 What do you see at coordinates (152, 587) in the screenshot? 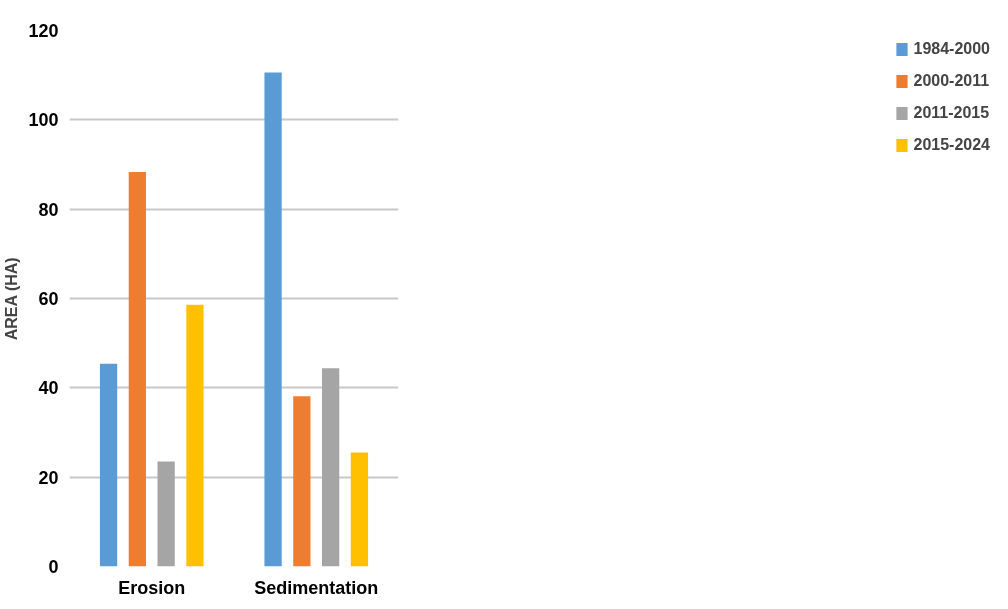
I see `x-tick-label: Erosion` at bounding box center [152, 587].